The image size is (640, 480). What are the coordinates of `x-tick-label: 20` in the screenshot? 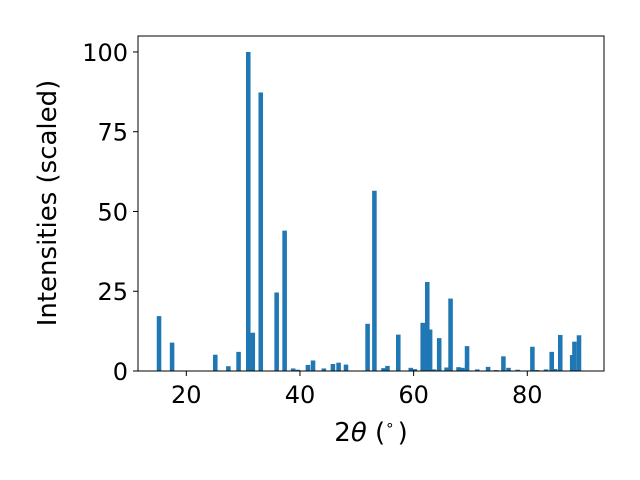 It's located at (186, 395).